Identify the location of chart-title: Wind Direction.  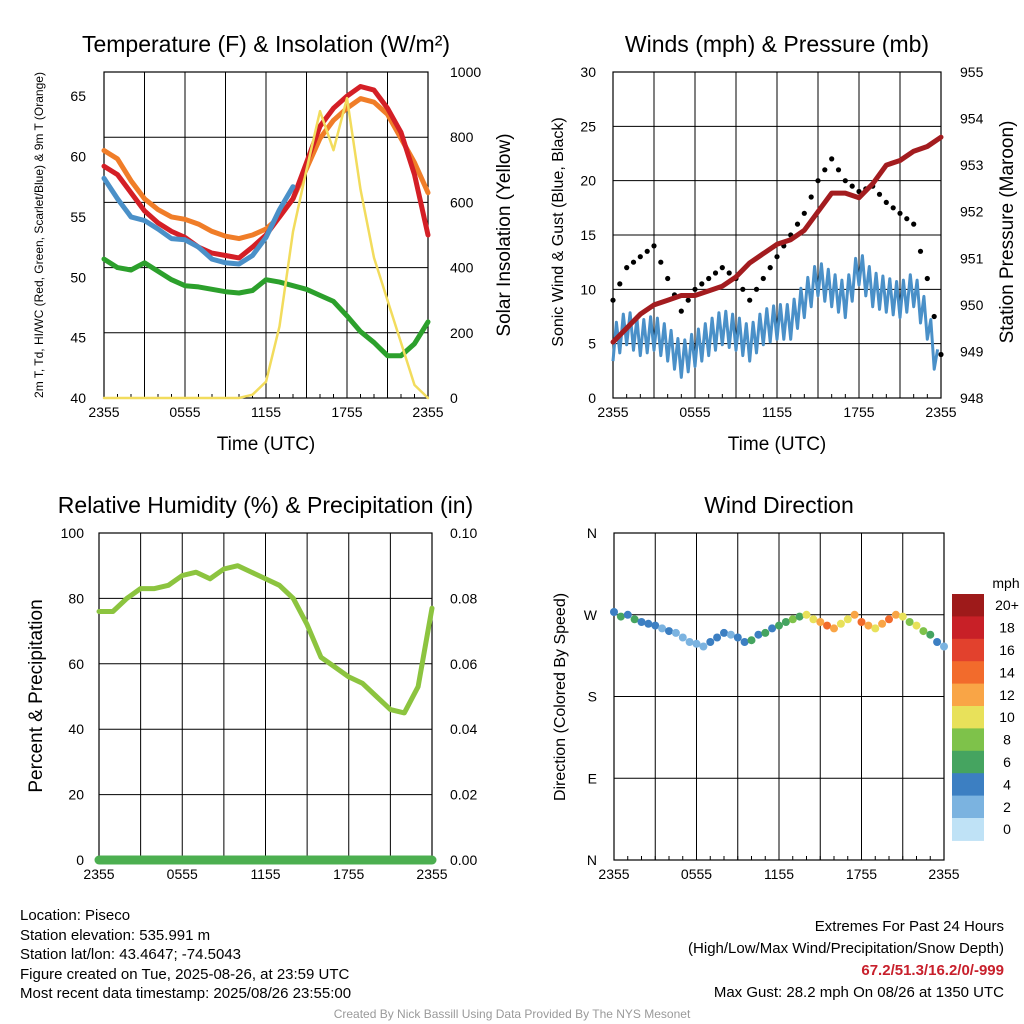
(779, 505).